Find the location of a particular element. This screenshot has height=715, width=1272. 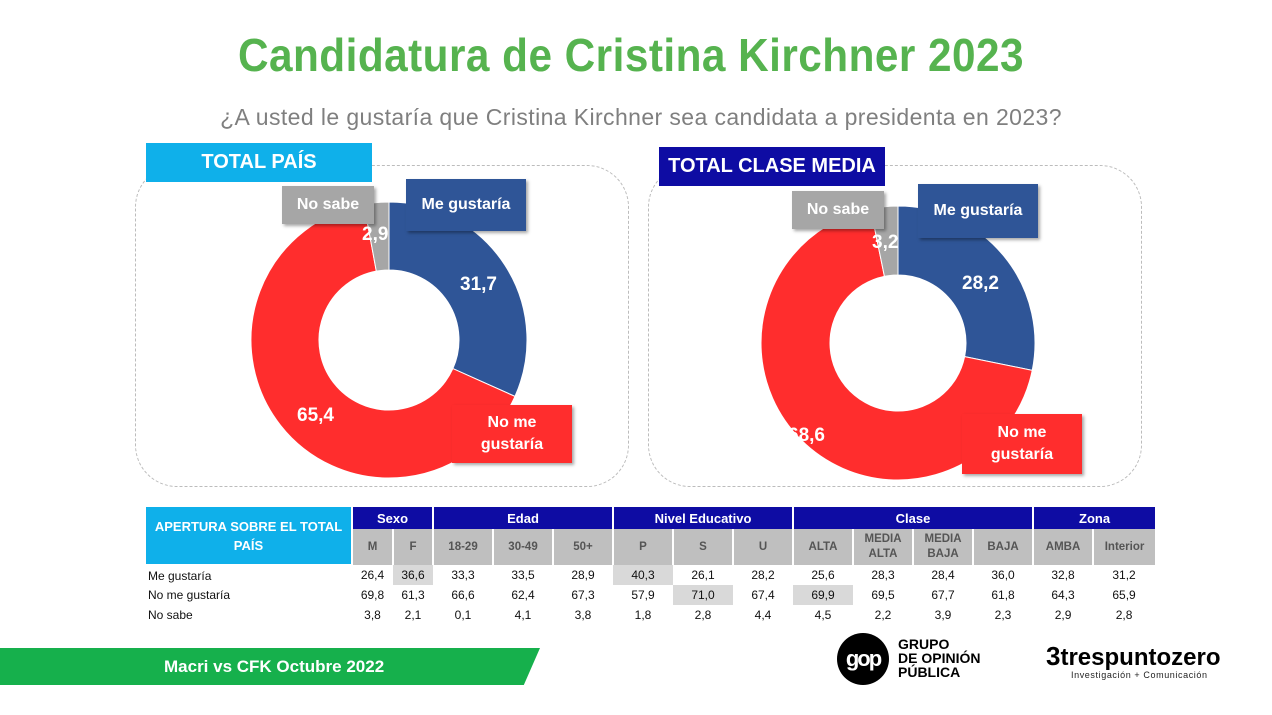

table-cell: 0,1 is located at coordinates (463, 615).